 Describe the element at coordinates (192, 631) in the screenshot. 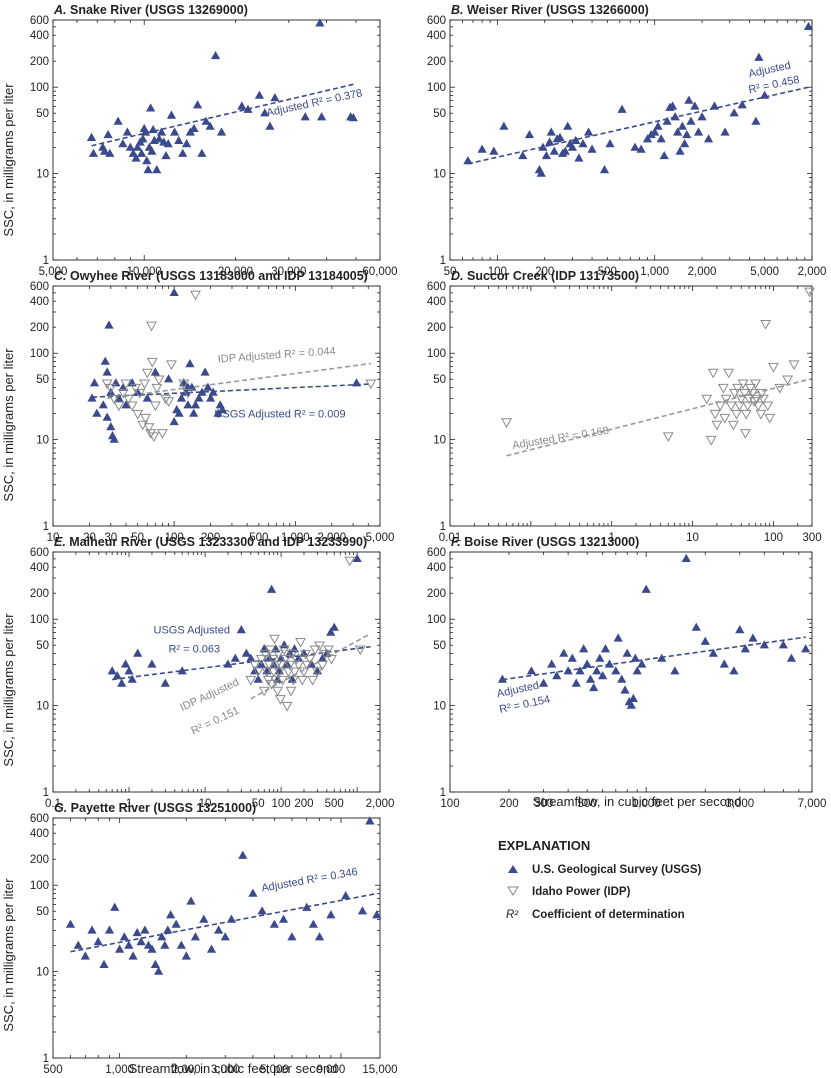

I see `fit-annotation: USGS Adjusted` at that location.